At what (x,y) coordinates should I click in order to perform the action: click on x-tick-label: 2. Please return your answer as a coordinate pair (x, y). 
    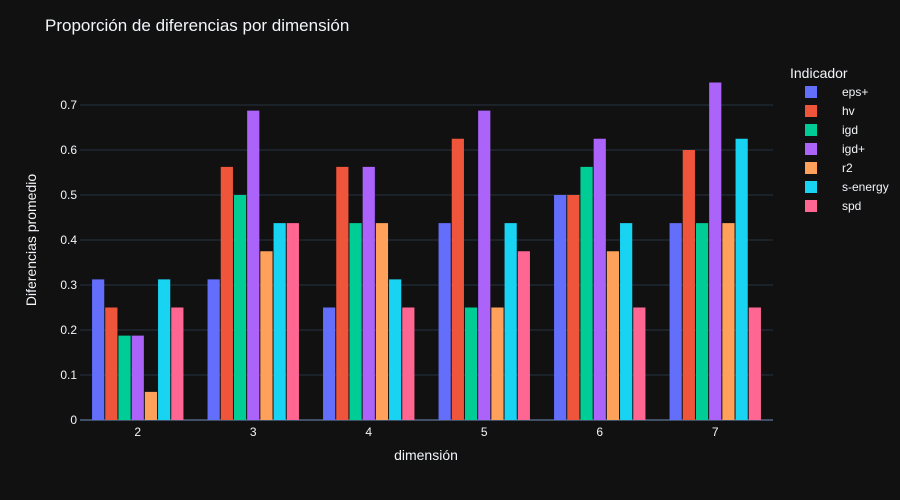
    Looking at the image, I should click on (137, 432).